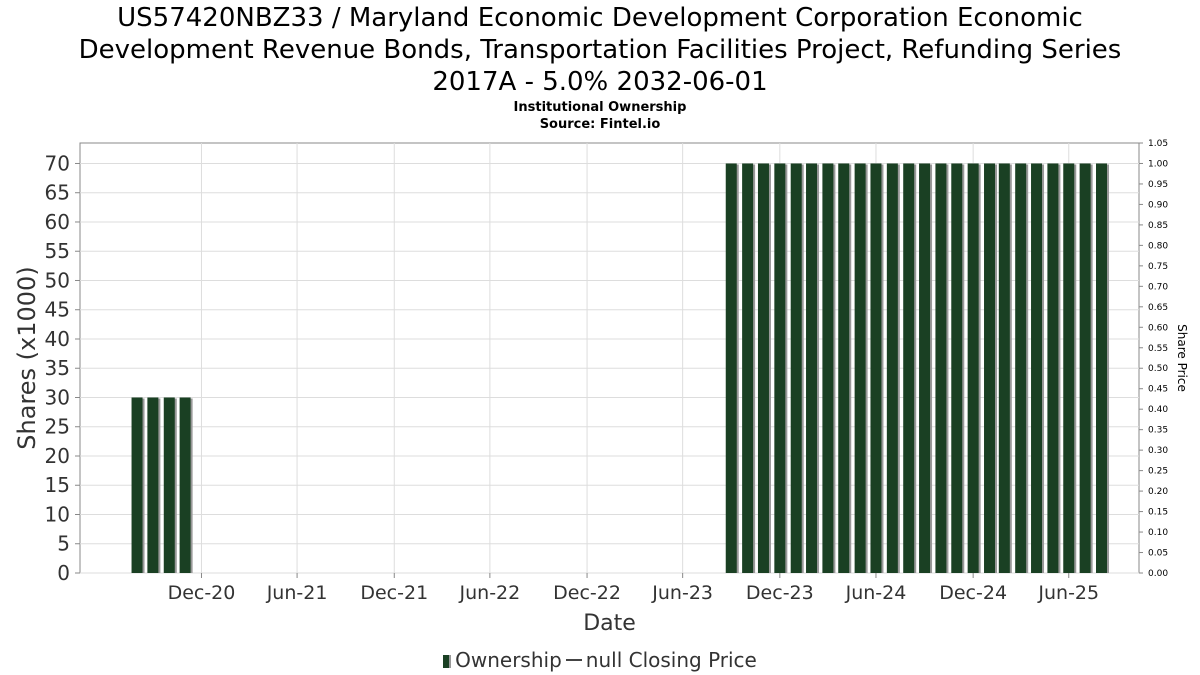 The width and height of the screenshot is (1200, 675). I want to click on legend-price-label: null Closing Price, so click(671, 660).